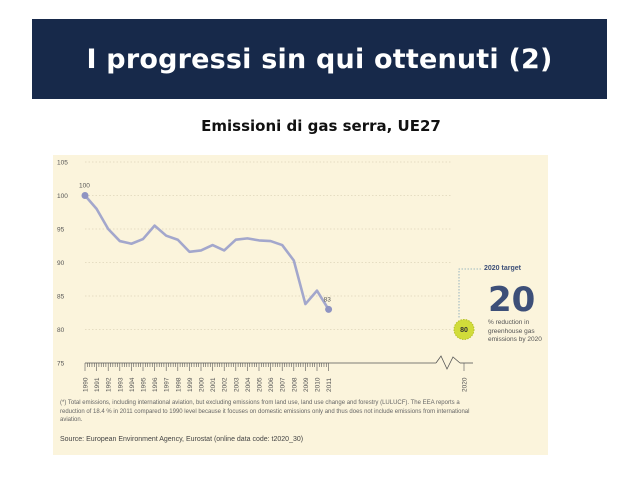 This screenshot has width=638, height=479. Describe the element at coordinates (321, 126) in the screenshot. I see `chart-subtitle: Emissioni di gas serra, UE27` at that location.